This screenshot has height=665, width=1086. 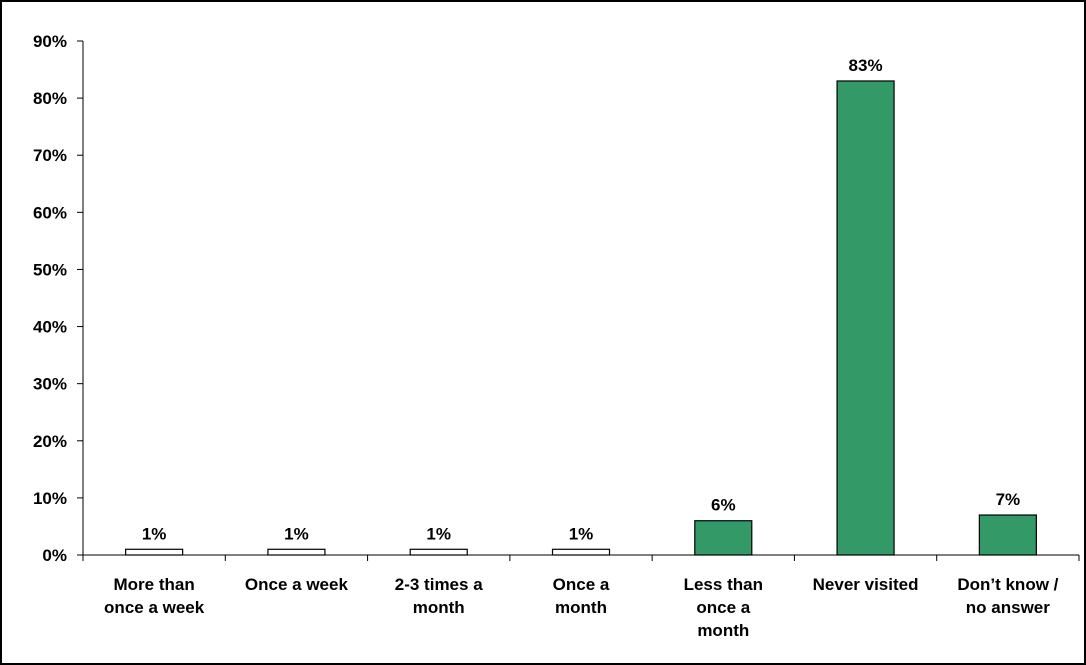 What do you see at coordinates (581, 596) in the screenshot?
I see `x-category-label: Once a month` at bounding box center [581, 596].